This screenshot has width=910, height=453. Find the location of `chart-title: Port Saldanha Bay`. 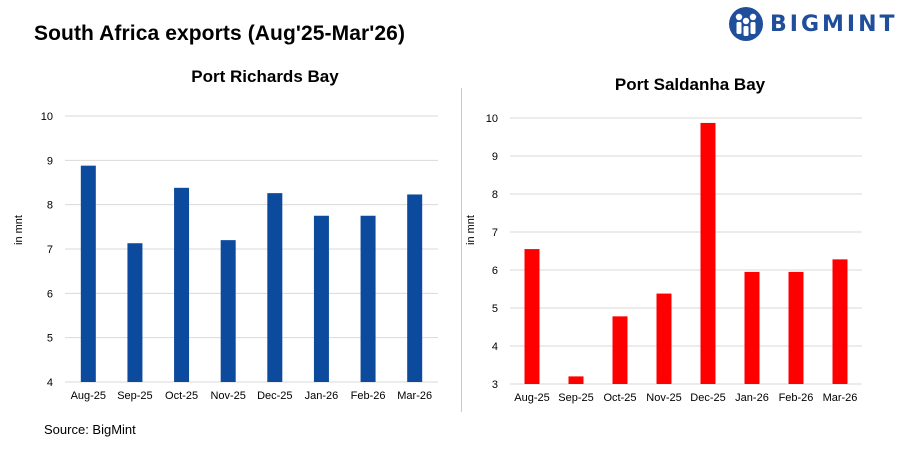

chart-title: Port Saldanha Bay is located at coordinates (690, 84).